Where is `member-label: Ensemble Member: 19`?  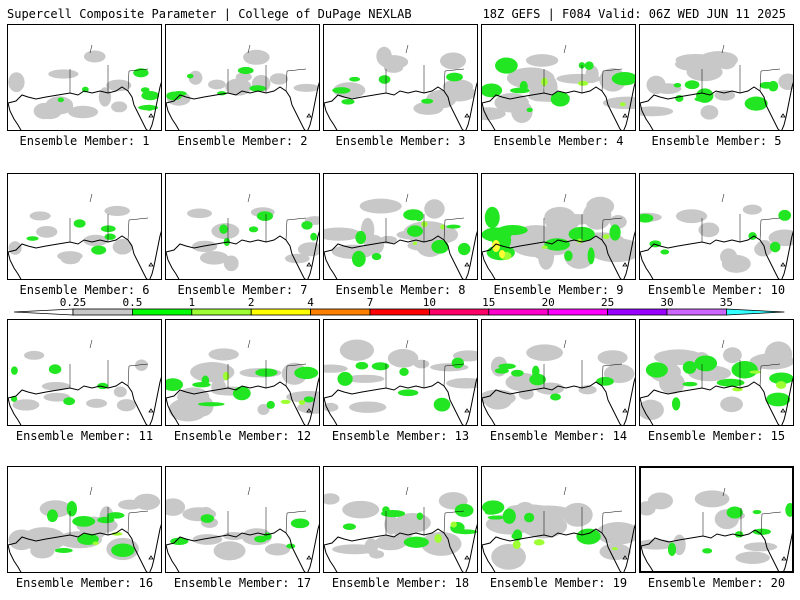
member-label: Ensemble Member: 19 is located at coordinates (558, 583).